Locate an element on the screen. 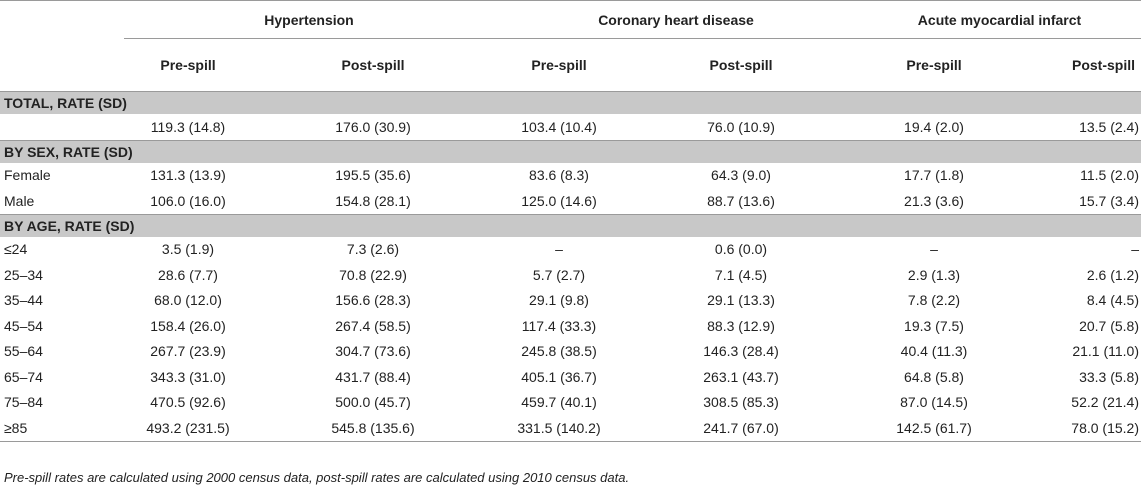 This screenshot has width=1143, height=495. cell: 5.7 (2.7) is located at coordinates (559, 274).